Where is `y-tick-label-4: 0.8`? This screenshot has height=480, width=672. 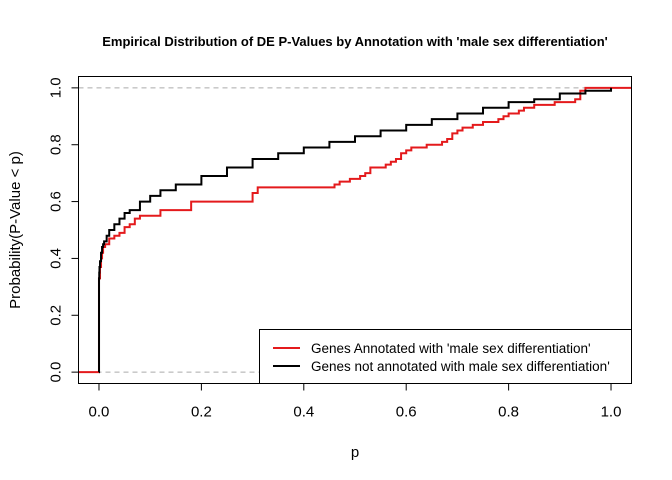
y-tick-label-4: 0.8 is located at coordinates (56, 144).